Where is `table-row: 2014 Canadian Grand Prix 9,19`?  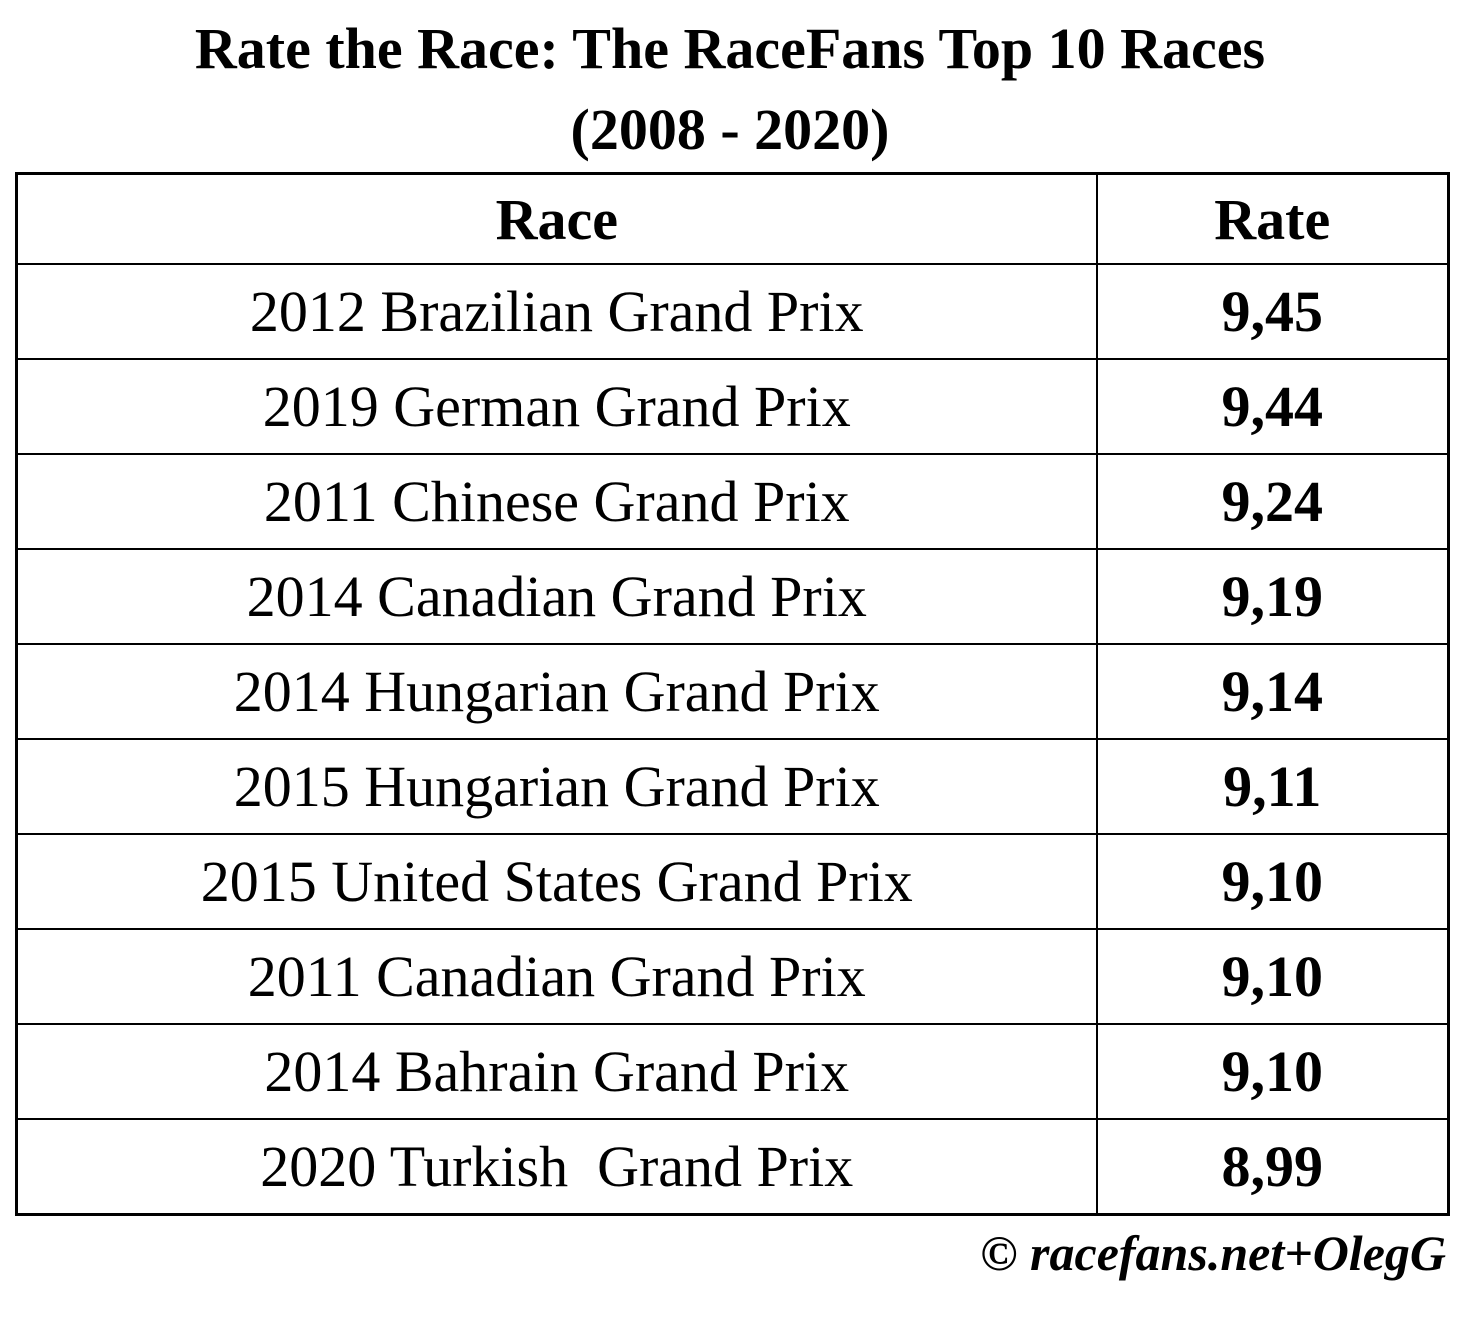 table-row: 2014 Canadian Grand Prix 9,19 is located at coordinates (732, 596).